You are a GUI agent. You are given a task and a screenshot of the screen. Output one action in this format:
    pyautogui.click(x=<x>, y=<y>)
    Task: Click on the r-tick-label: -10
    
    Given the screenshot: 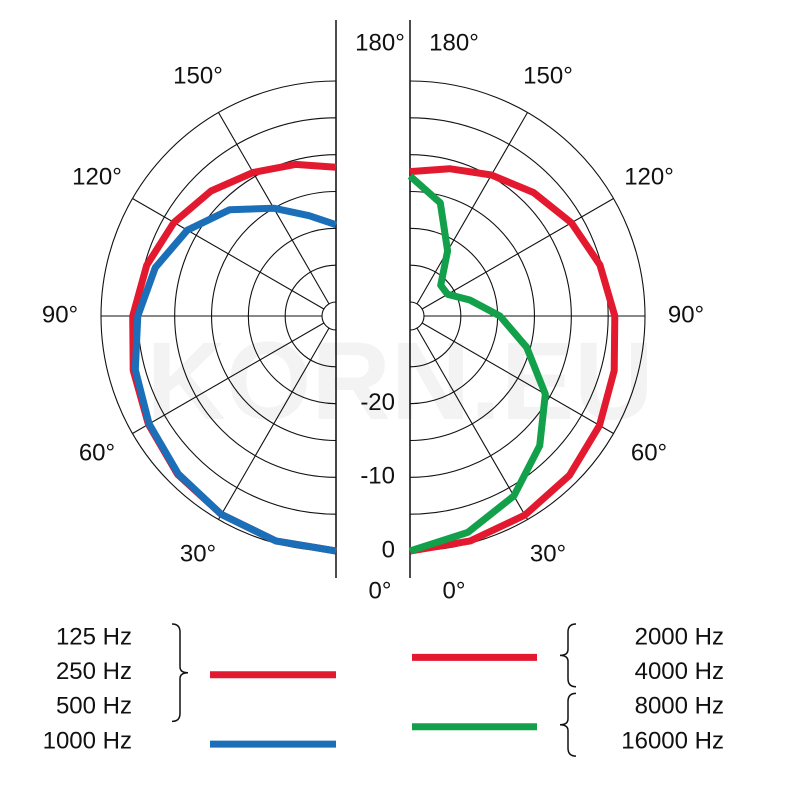 What is the action you would take?
    pyautogui.click(x=377, y=476)
    